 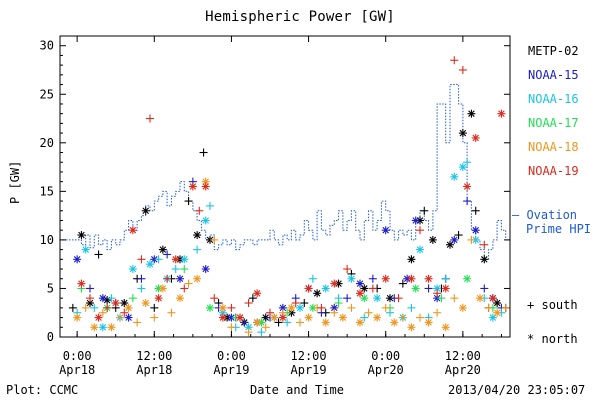 What do you see at coordinates (553, 99) in the screenshot?
I see `legend-item-noaa16: NOAA-16` at bounding box center [553, 99].